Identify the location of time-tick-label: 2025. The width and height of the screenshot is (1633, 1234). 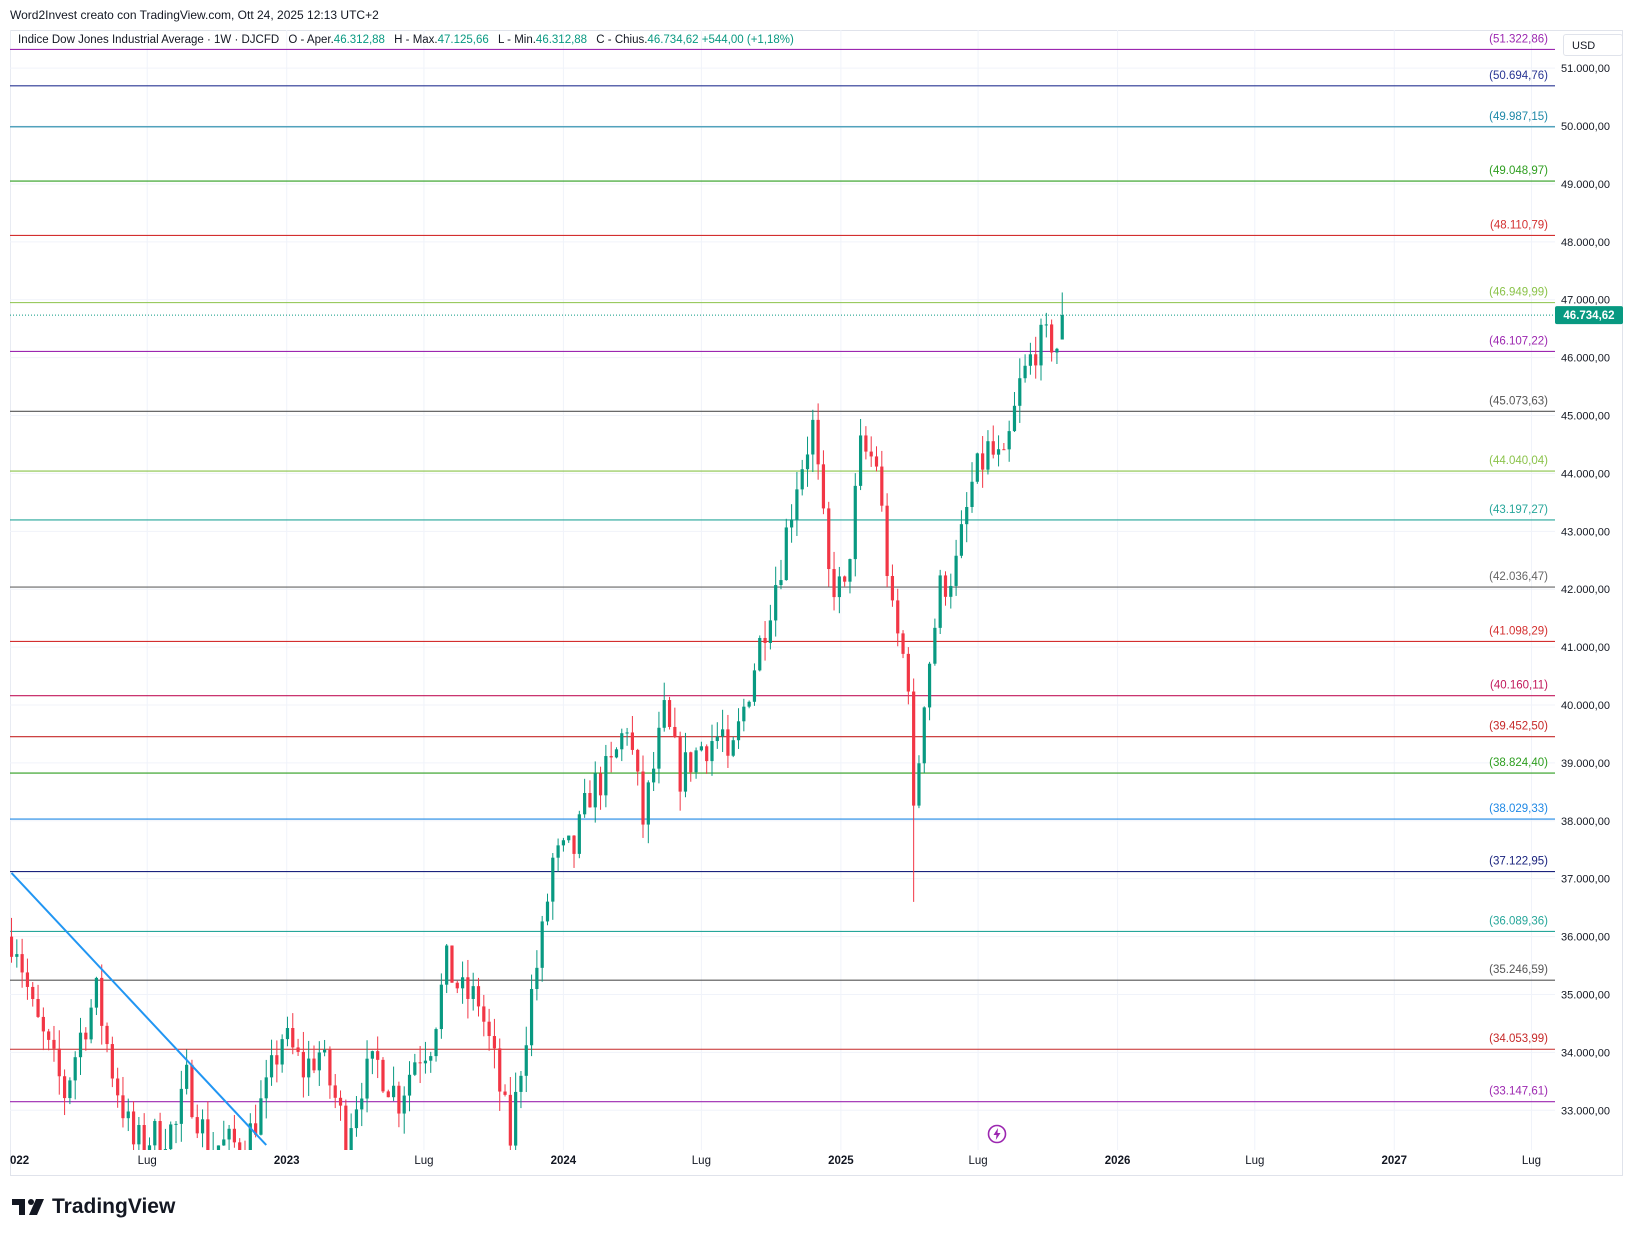
(841, 1161).